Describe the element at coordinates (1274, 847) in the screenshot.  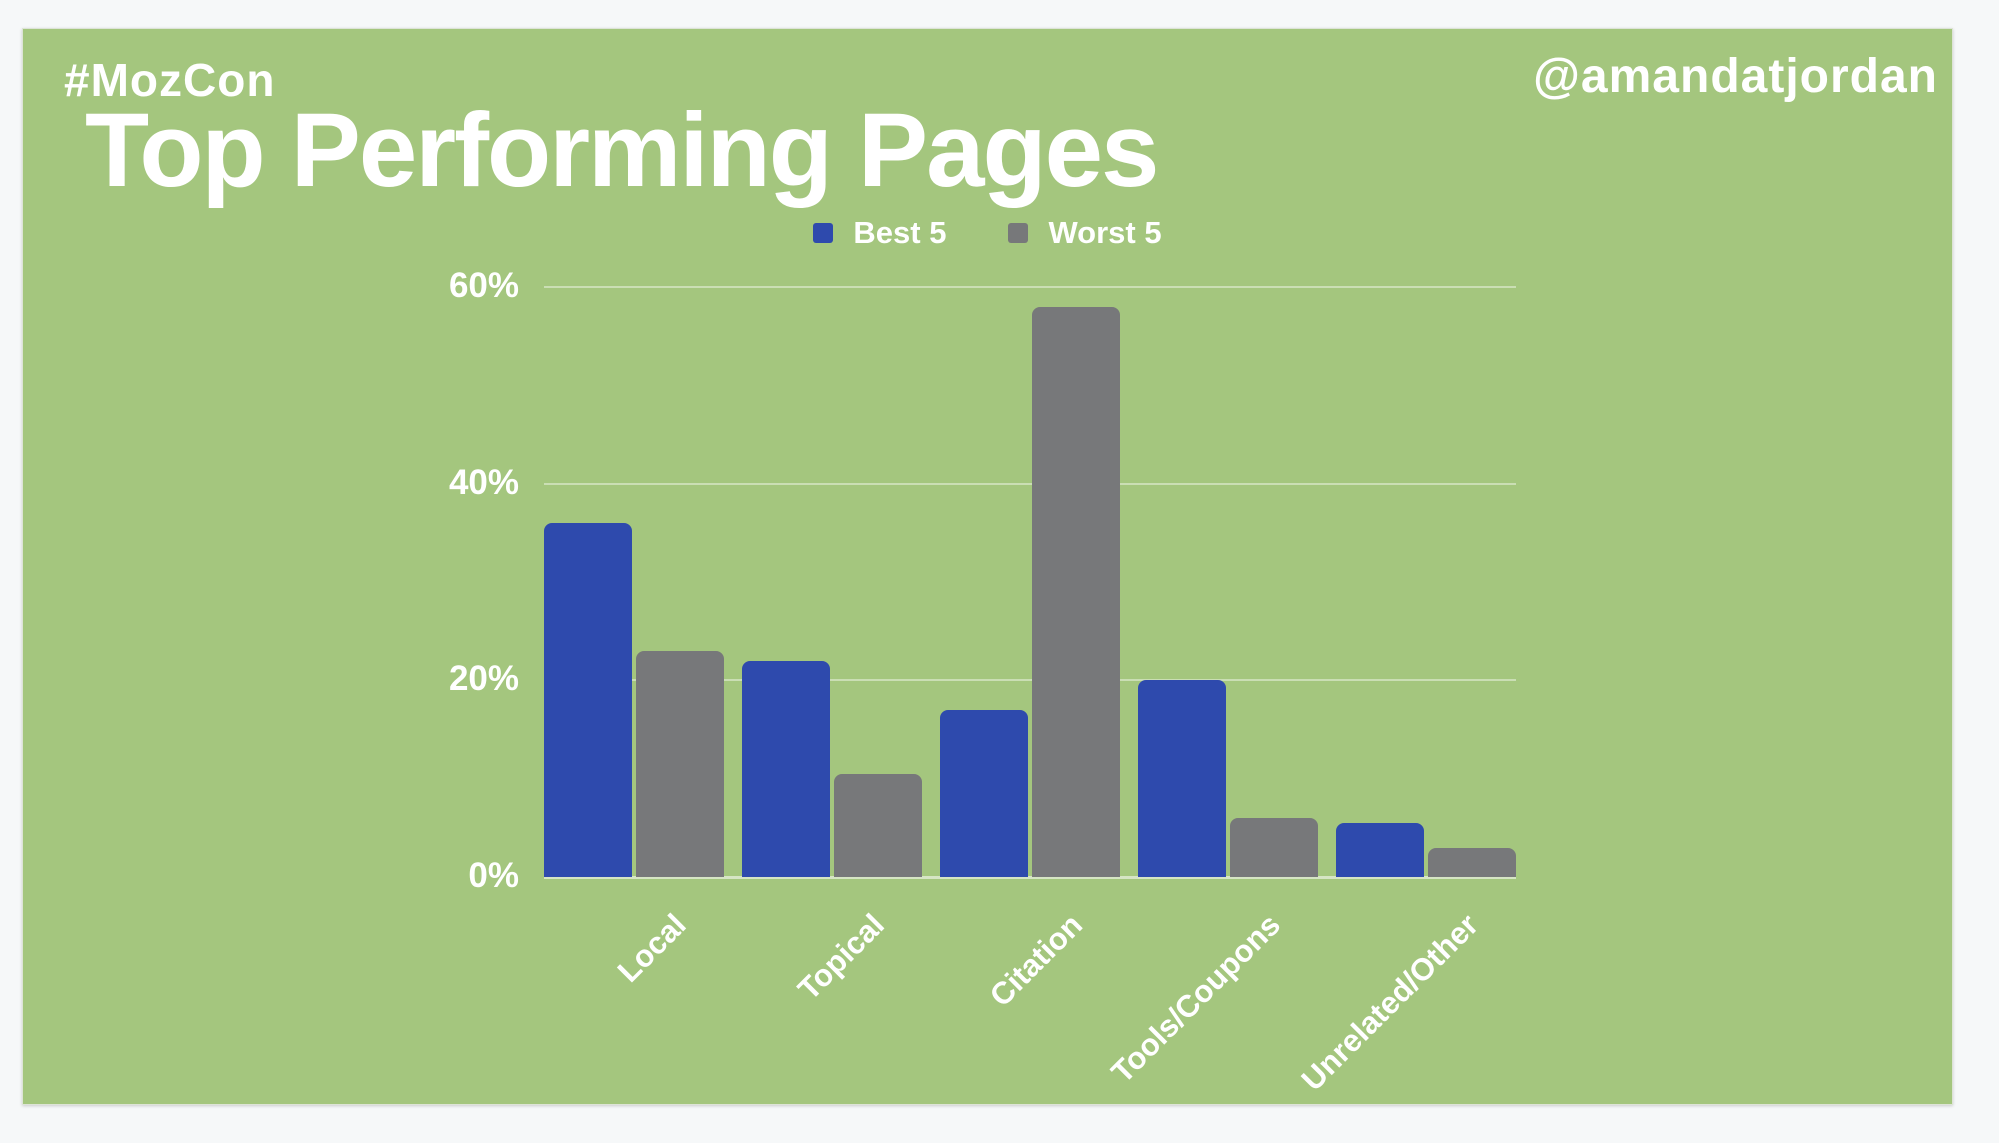
I see `bar-worst-5-tools-coupons` at that location.